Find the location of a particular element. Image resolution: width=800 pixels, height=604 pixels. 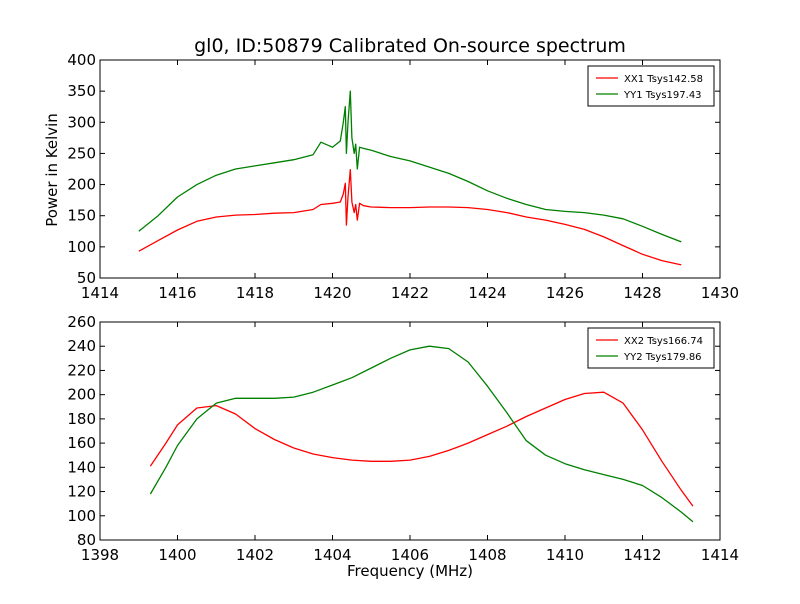

x-tick-label: 1416 is located at coordinates (177, 293).